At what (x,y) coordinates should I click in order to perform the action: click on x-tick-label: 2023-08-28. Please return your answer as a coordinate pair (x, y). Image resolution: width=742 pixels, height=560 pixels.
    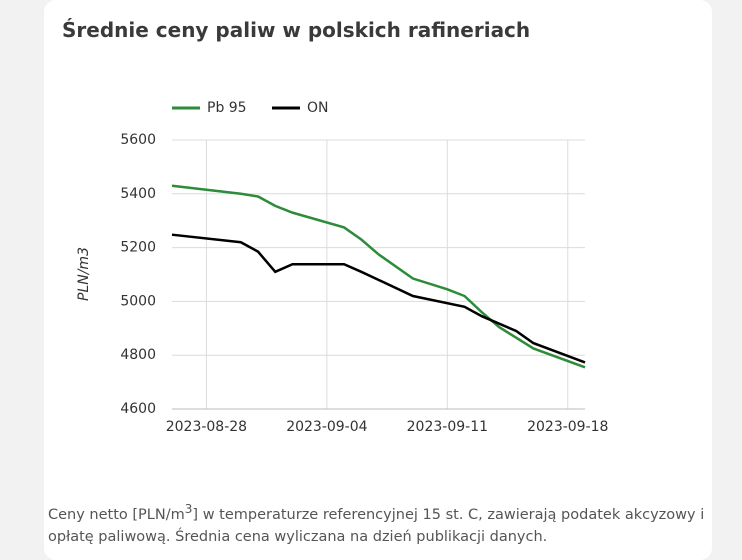
    Looking at the image, I should click on (206, 427).